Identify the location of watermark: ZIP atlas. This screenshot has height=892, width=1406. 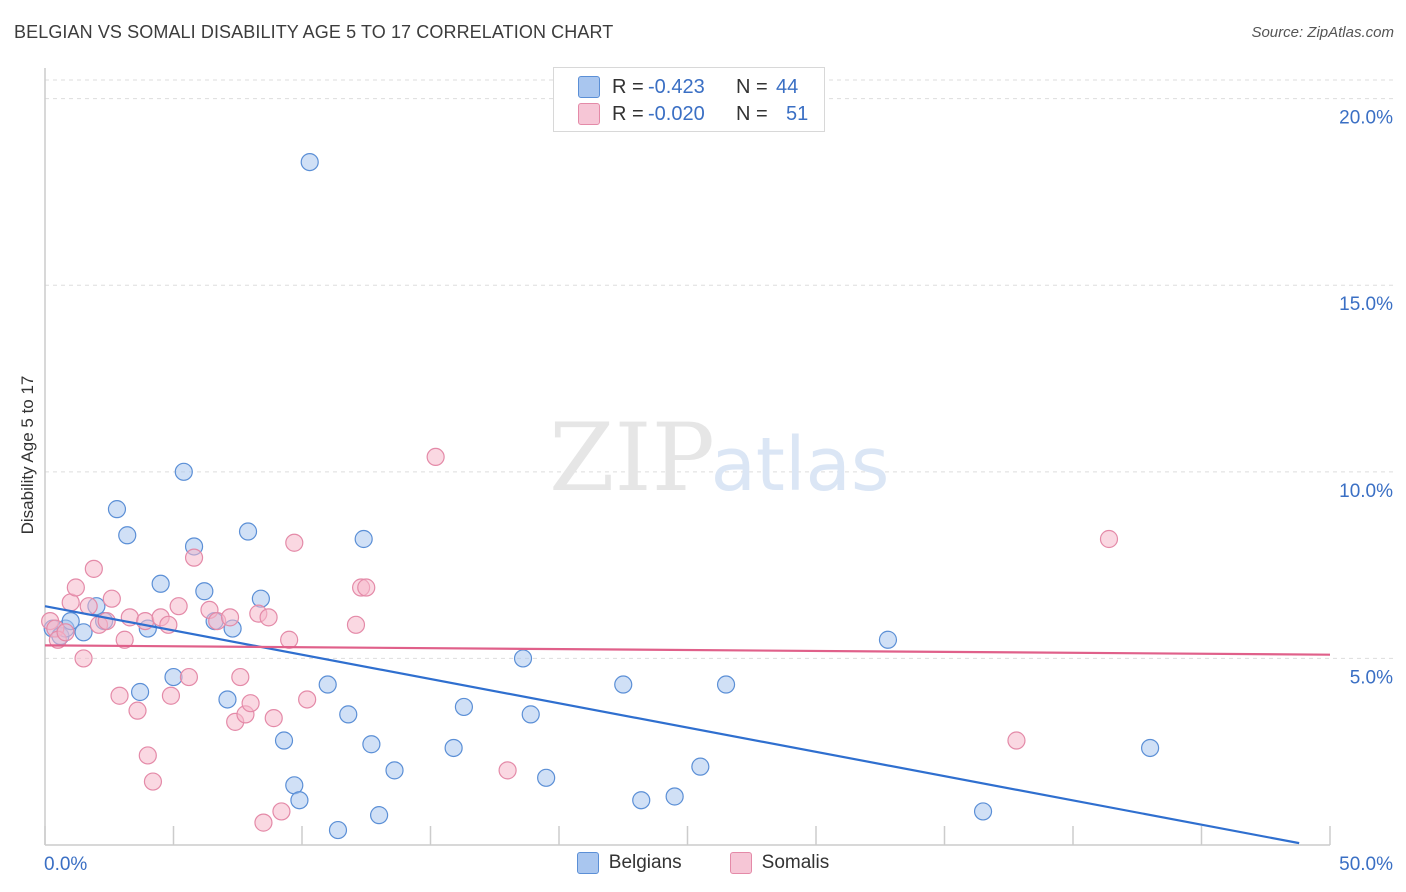
(719, 458).